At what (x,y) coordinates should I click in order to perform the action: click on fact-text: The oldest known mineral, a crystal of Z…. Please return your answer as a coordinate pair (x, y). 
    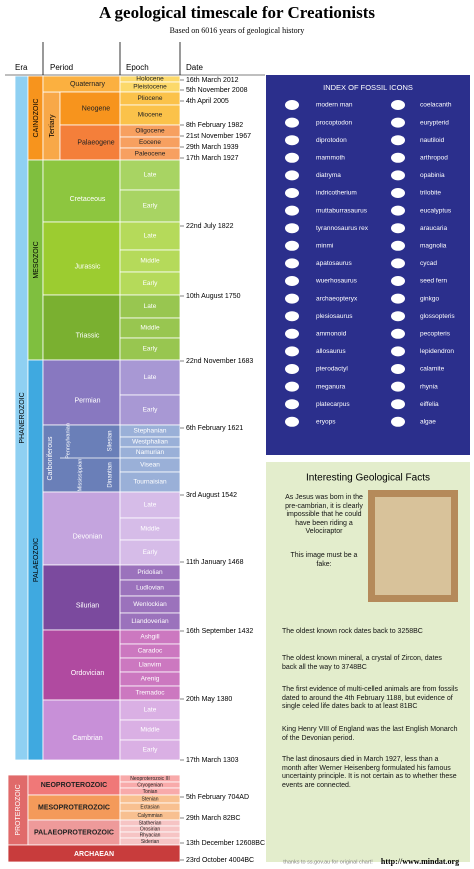
    Looking at the image, I should click on (362, 663).